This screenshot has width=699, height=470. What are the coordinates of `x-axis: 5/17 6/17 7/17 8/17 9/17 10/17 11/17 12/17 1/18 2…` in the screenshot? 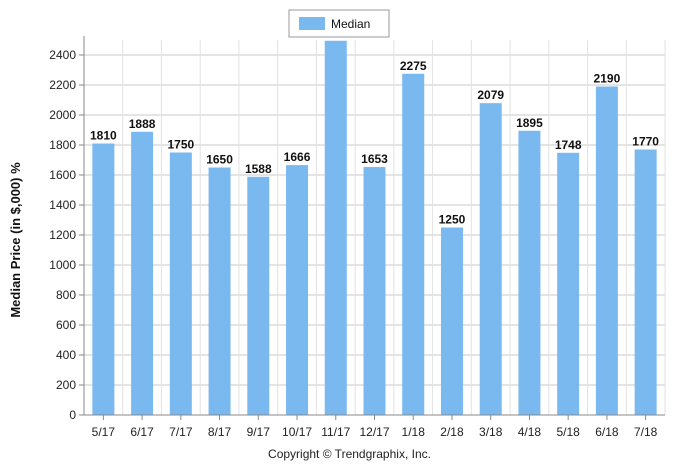 It's located at (374, 426).